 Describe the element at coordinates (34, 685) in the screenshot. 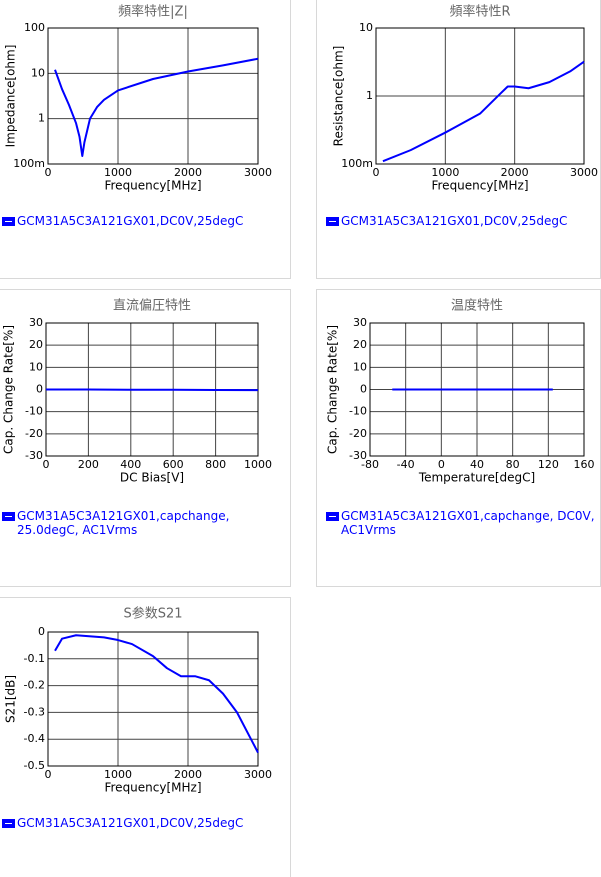

I see `y-tick-label: -0.2` at that location.